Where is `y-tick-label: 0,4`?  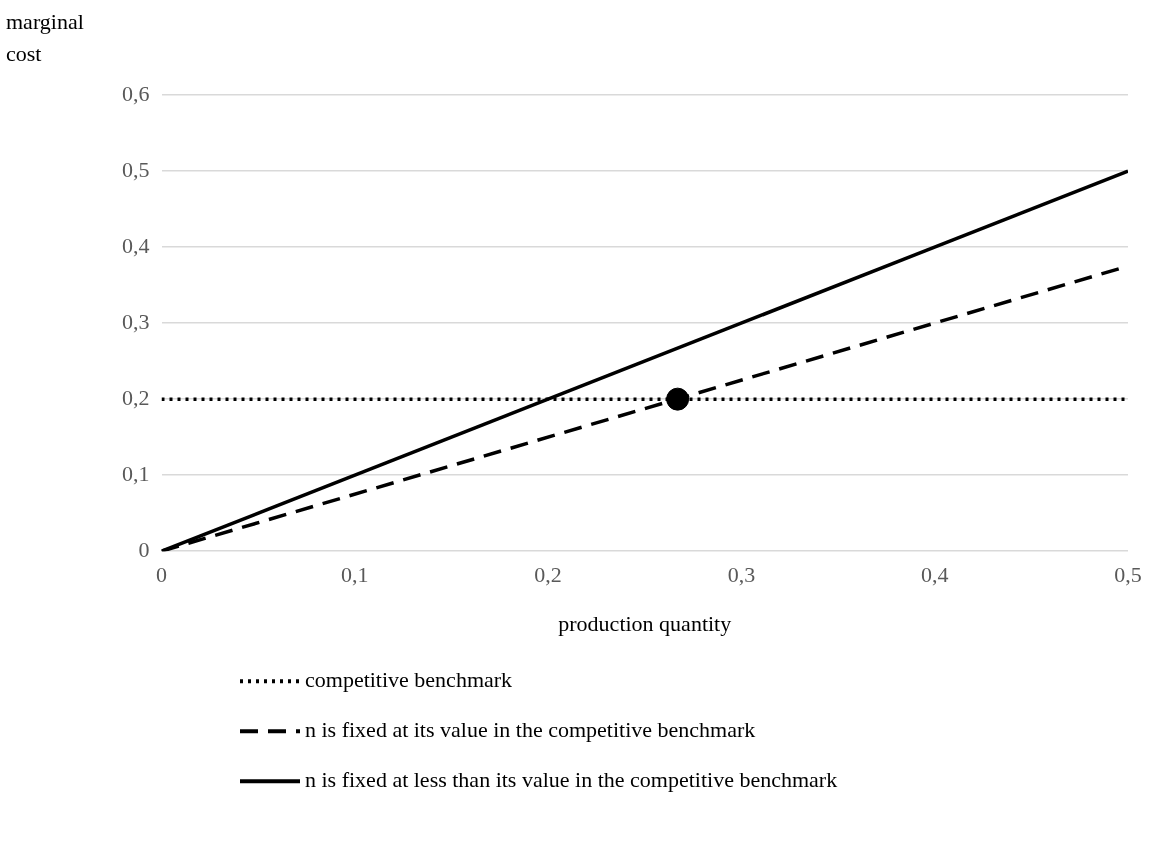
y-tick-label: 0,4 is located at coordinates (136, 245).